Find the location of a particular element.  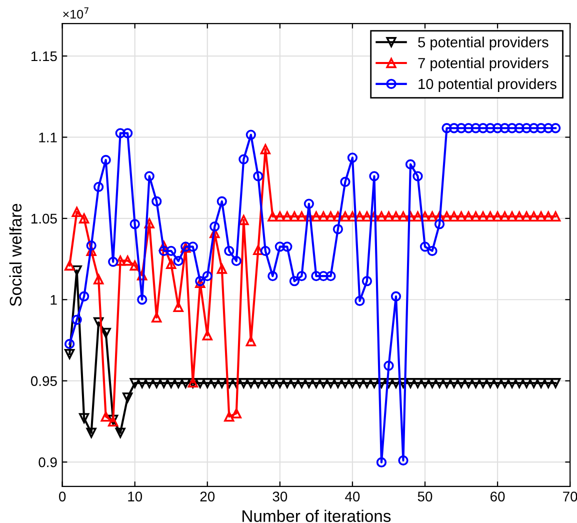

legend-label: 7 potential providers is located at coordinates (483, 65).